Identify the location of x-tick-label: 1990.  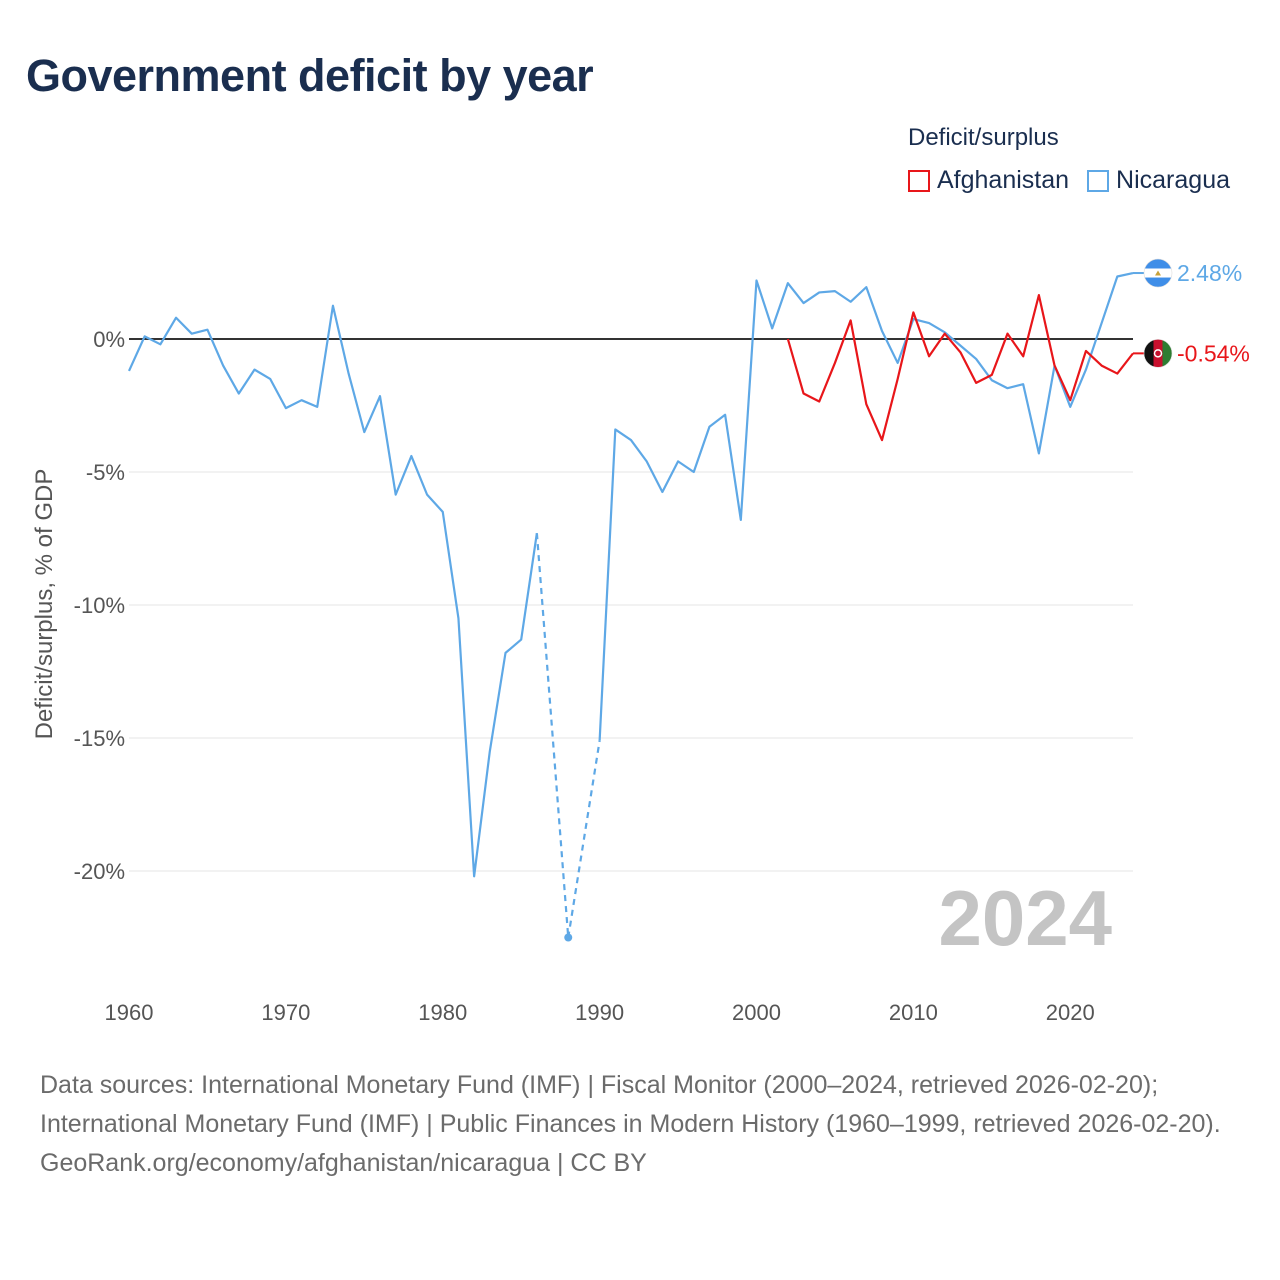
(599, 1012).